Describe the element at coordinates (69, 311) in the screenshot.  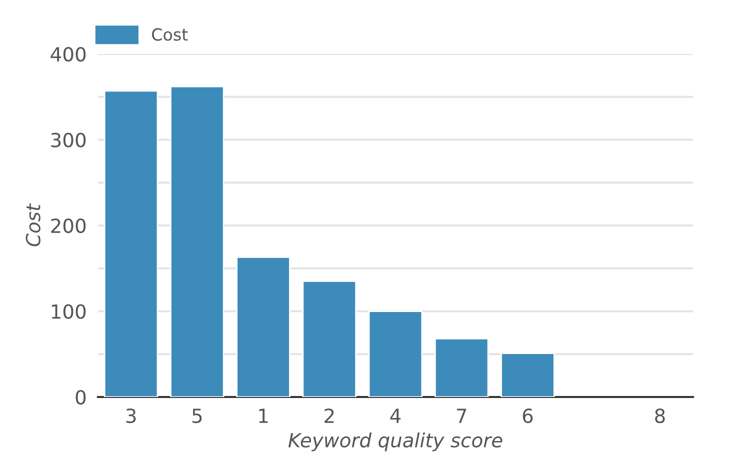
I see `y-tick-label: 100` at that location.